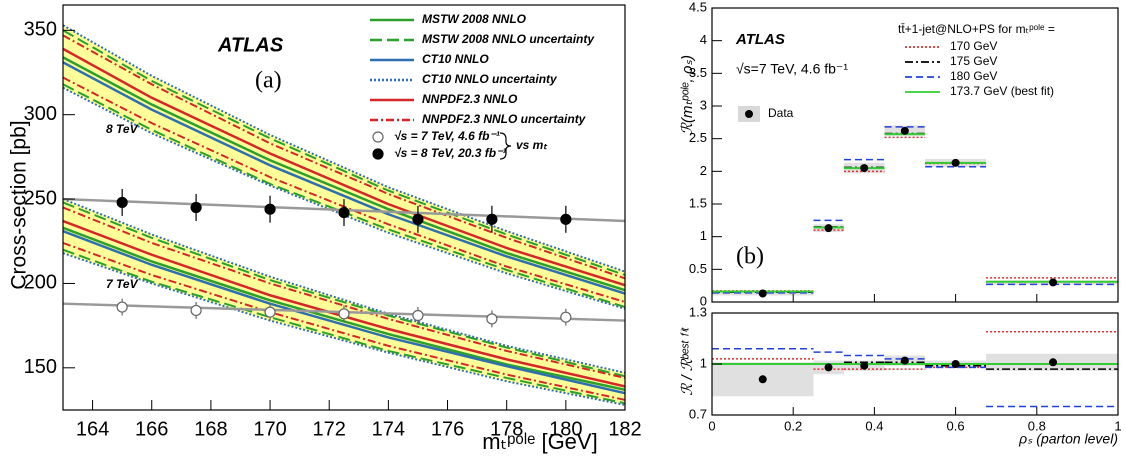 The image size is (1126, 459). What do you see at coordinates (973, 46) in the screenshot?
I see `legend-label: 170 GeV` at bounding box center [973, 46].